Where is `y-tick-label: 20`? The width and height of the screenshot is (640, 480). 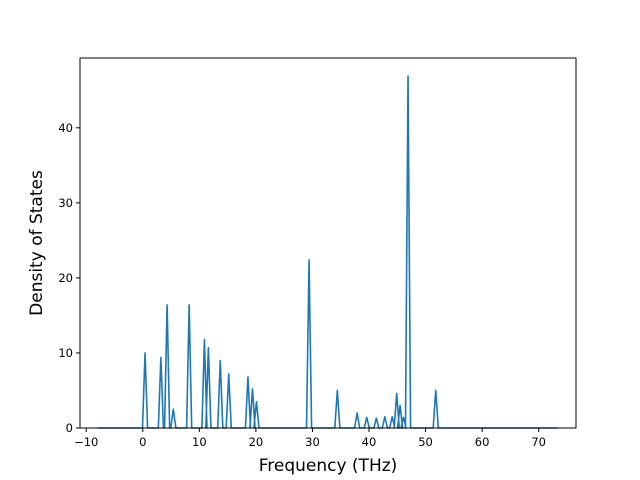
y-tick-label: 20 is located at coordinates (65, 278).